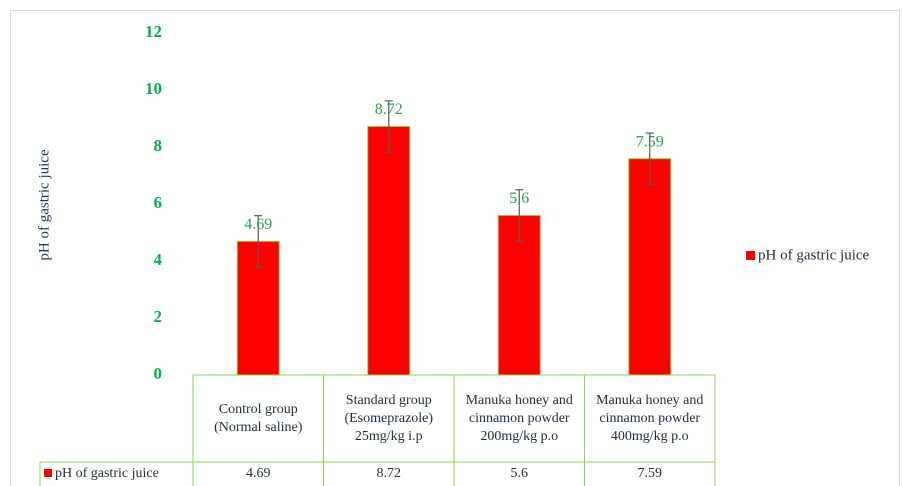  Describe the element at coordinates (158, 316) in the screenshot. I see `y-tick-label: 2` at that location.